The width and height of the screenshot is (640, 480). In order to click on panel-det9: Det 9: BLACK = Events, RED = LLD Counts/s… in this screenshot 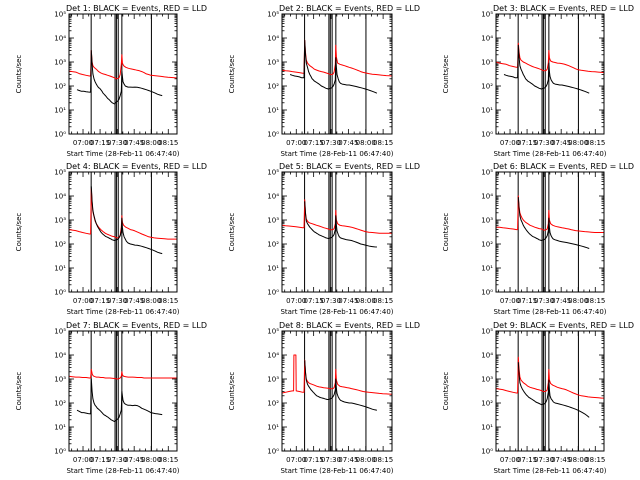, I will do `click(538, 398)`.